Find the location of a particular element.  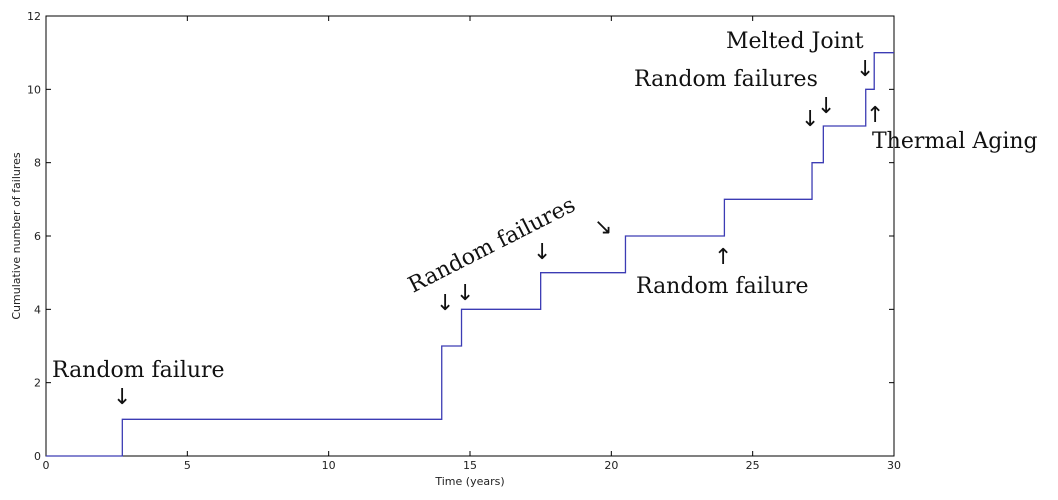

x-tick-label: 10 is located at coordinates (329, 465).